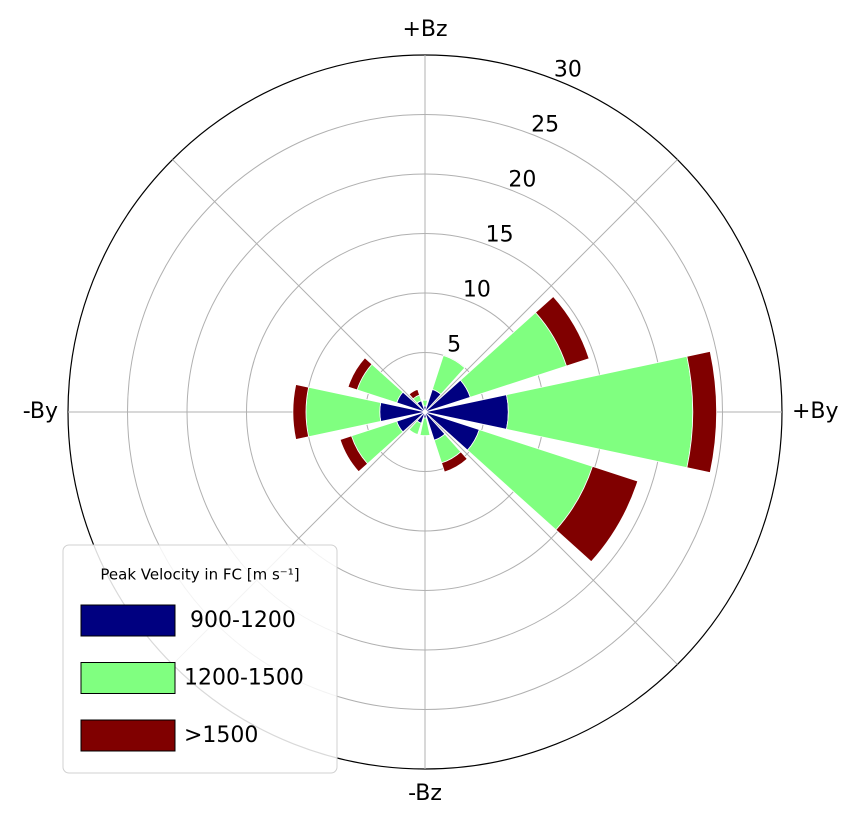 The image size is (847, 815). What do you see at coordinates (545, 125) in the screenshot?
I see `r-tick-label: 25` at bounding box center [545, 125].